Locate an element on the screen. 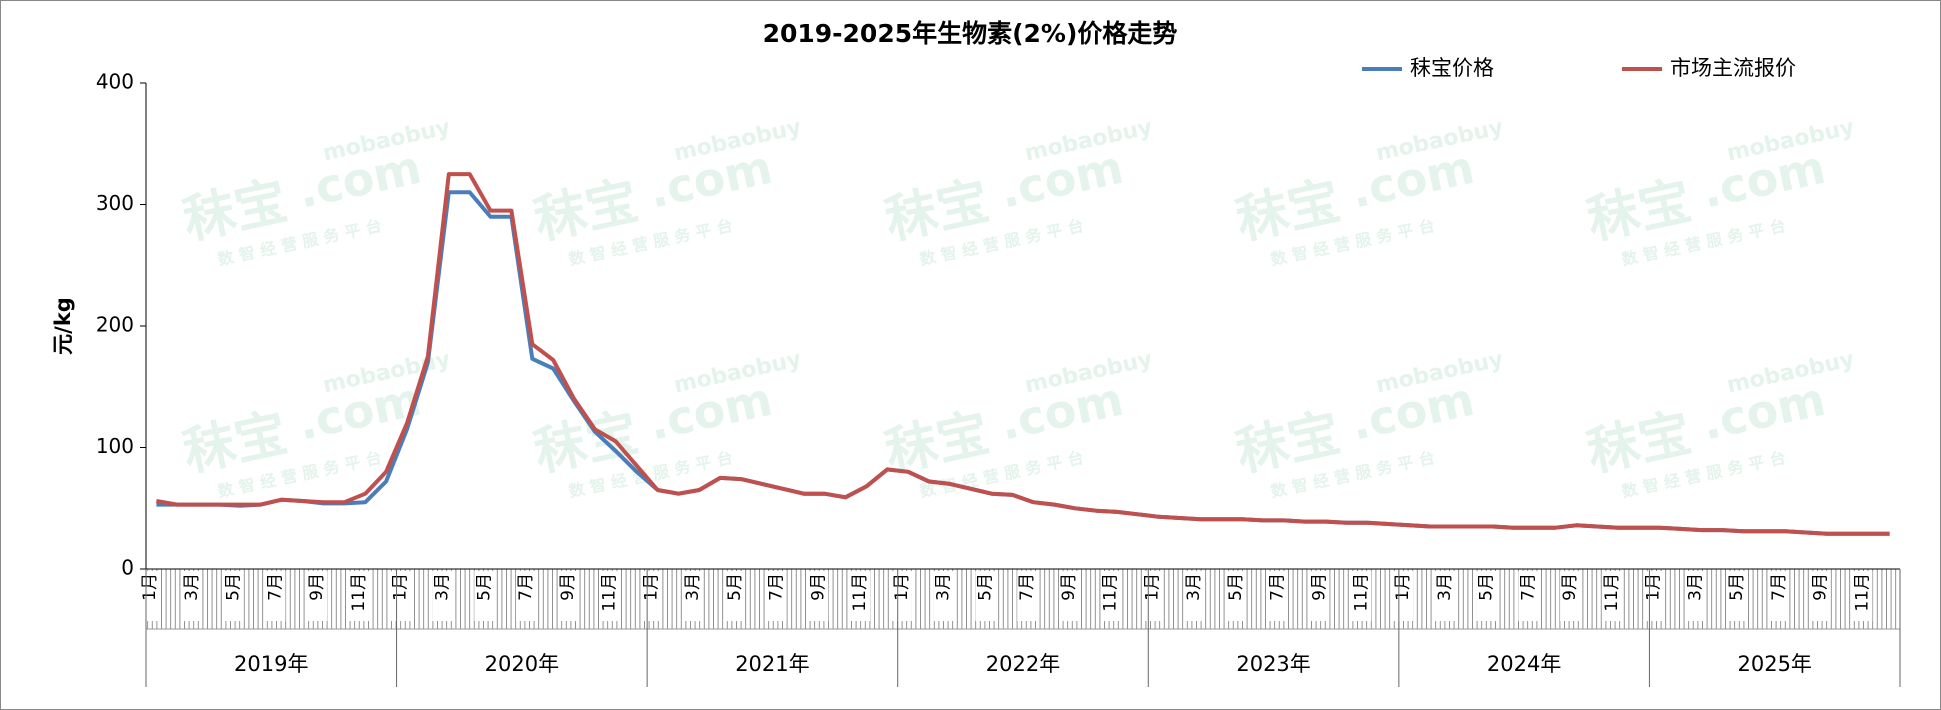 This screenshot has height=710, width=1941. year-label: 2020年 is located at coordinates (522, 664).